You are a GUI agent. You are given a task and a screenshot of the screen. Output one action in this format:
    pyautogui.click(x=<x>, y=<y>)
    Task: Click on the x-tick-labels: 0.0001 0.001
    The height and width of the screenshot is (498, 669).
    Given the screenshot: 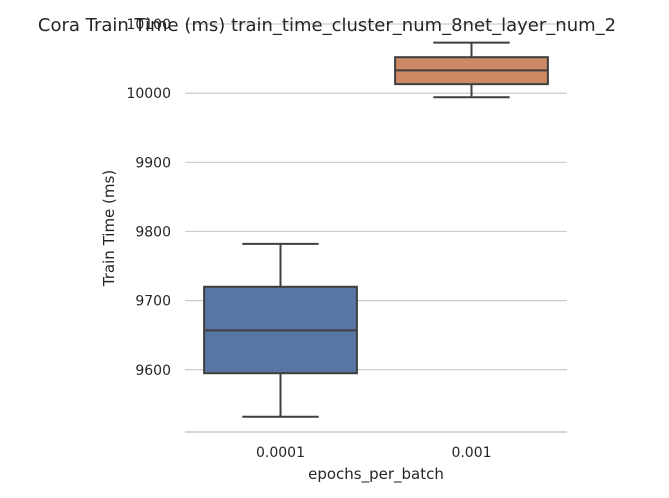 What is the action you would take?
    pyautogui.click(x=374, y=453)
    